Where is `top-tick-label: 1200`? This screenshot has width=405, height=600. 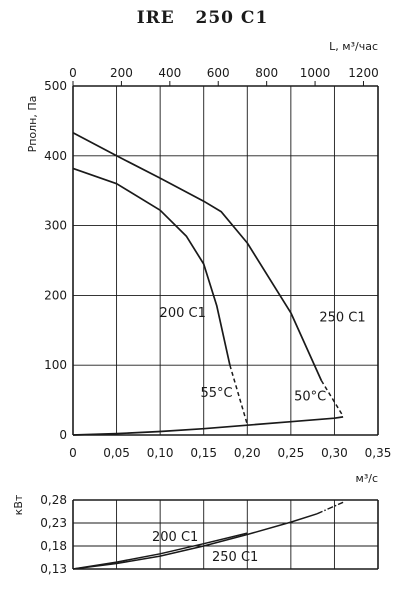
top-tick-label: 1200 is located at coordinates (363, 73).